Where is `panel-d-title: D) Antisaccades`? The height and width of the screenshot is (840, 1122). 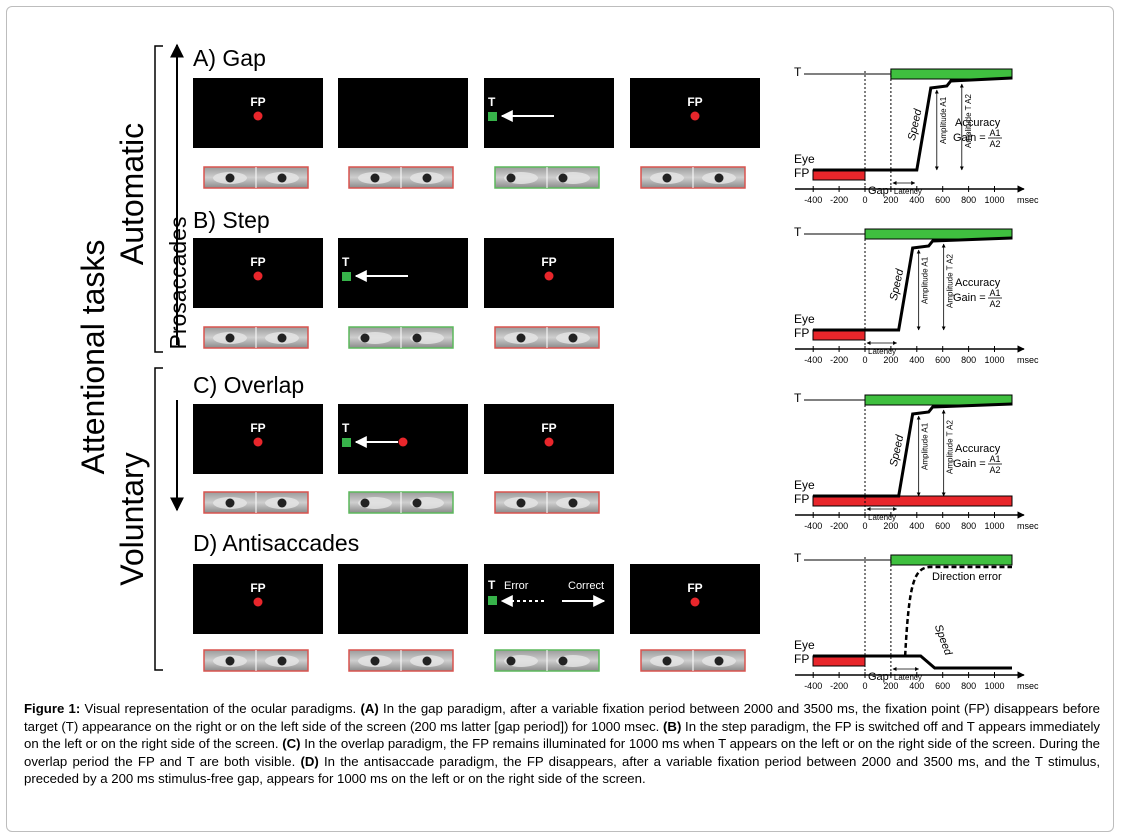
panel-d-title: D) Antisaccades is located at coordinates (276, 543).